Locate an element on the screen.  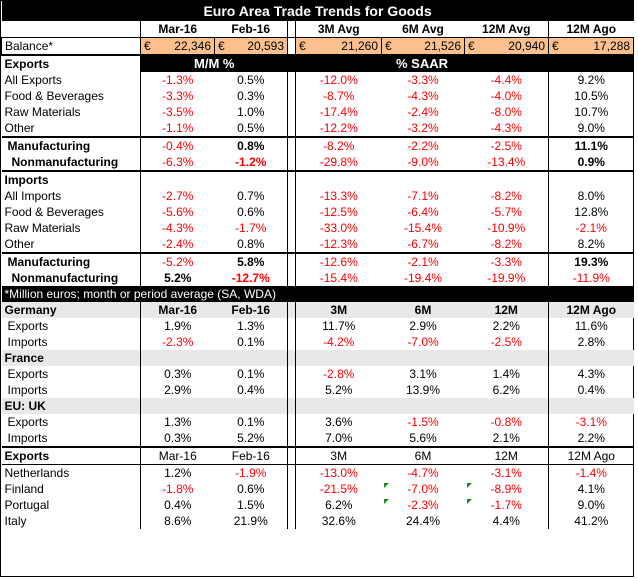
saar-label: % SAAR is located at coordinates (422, 63).